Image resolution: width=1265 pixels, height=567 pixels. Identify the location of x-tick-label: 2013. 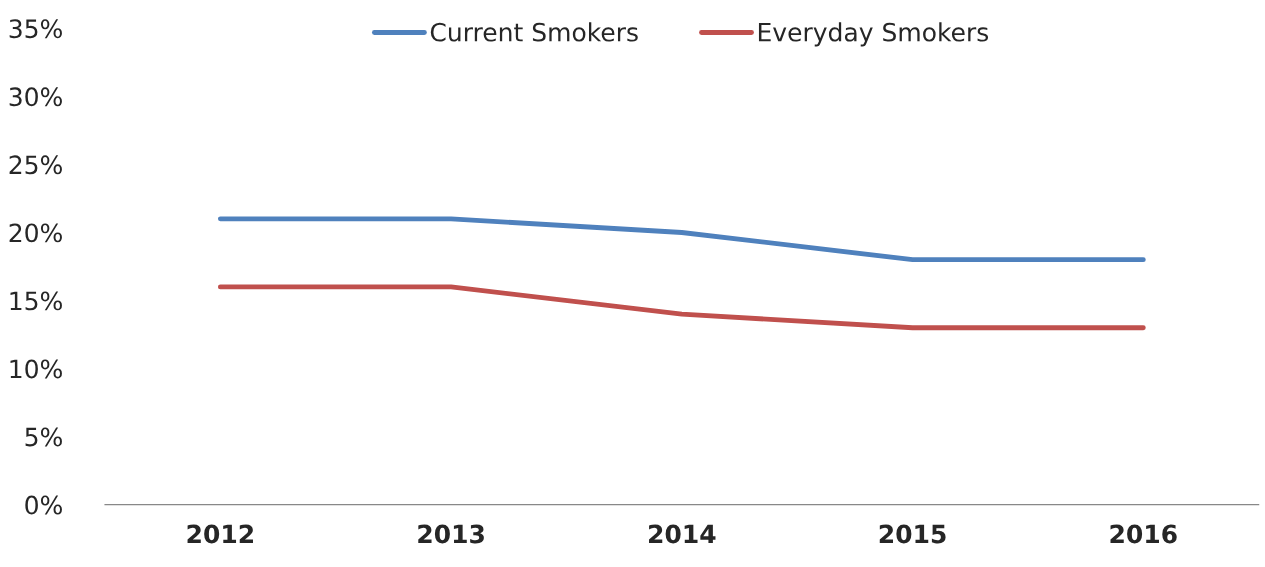
(451, 534).